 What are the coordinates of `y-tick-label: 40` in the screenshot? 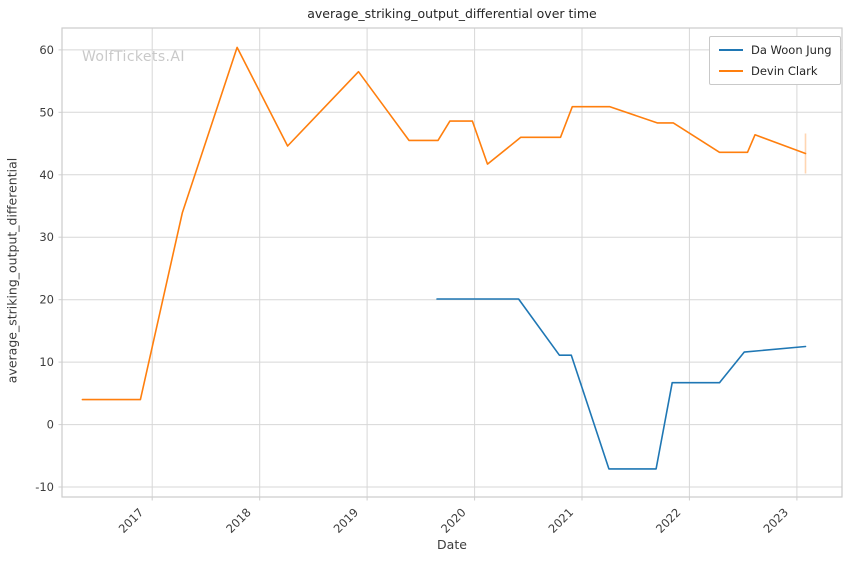 It's located at (46, 175).